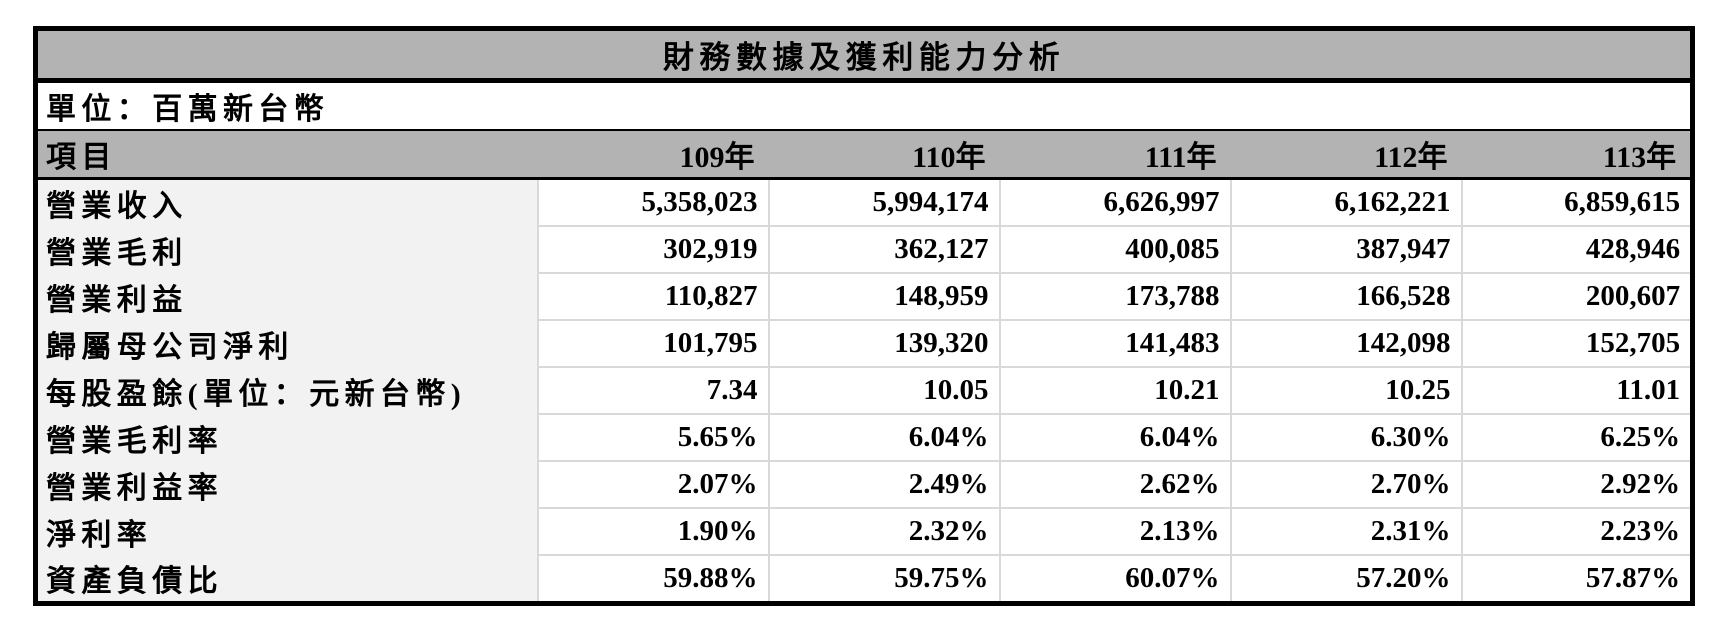  I want to click on unit-row: 單位：百萬新台幣, so click(864, 105).